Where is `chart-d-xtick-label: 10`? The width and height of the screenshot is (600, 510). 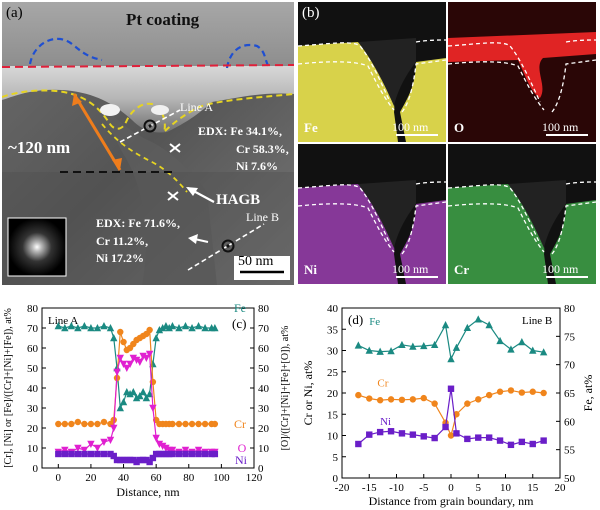
chart-d-xtick-label: 10 is located at coordinates (506, 488).